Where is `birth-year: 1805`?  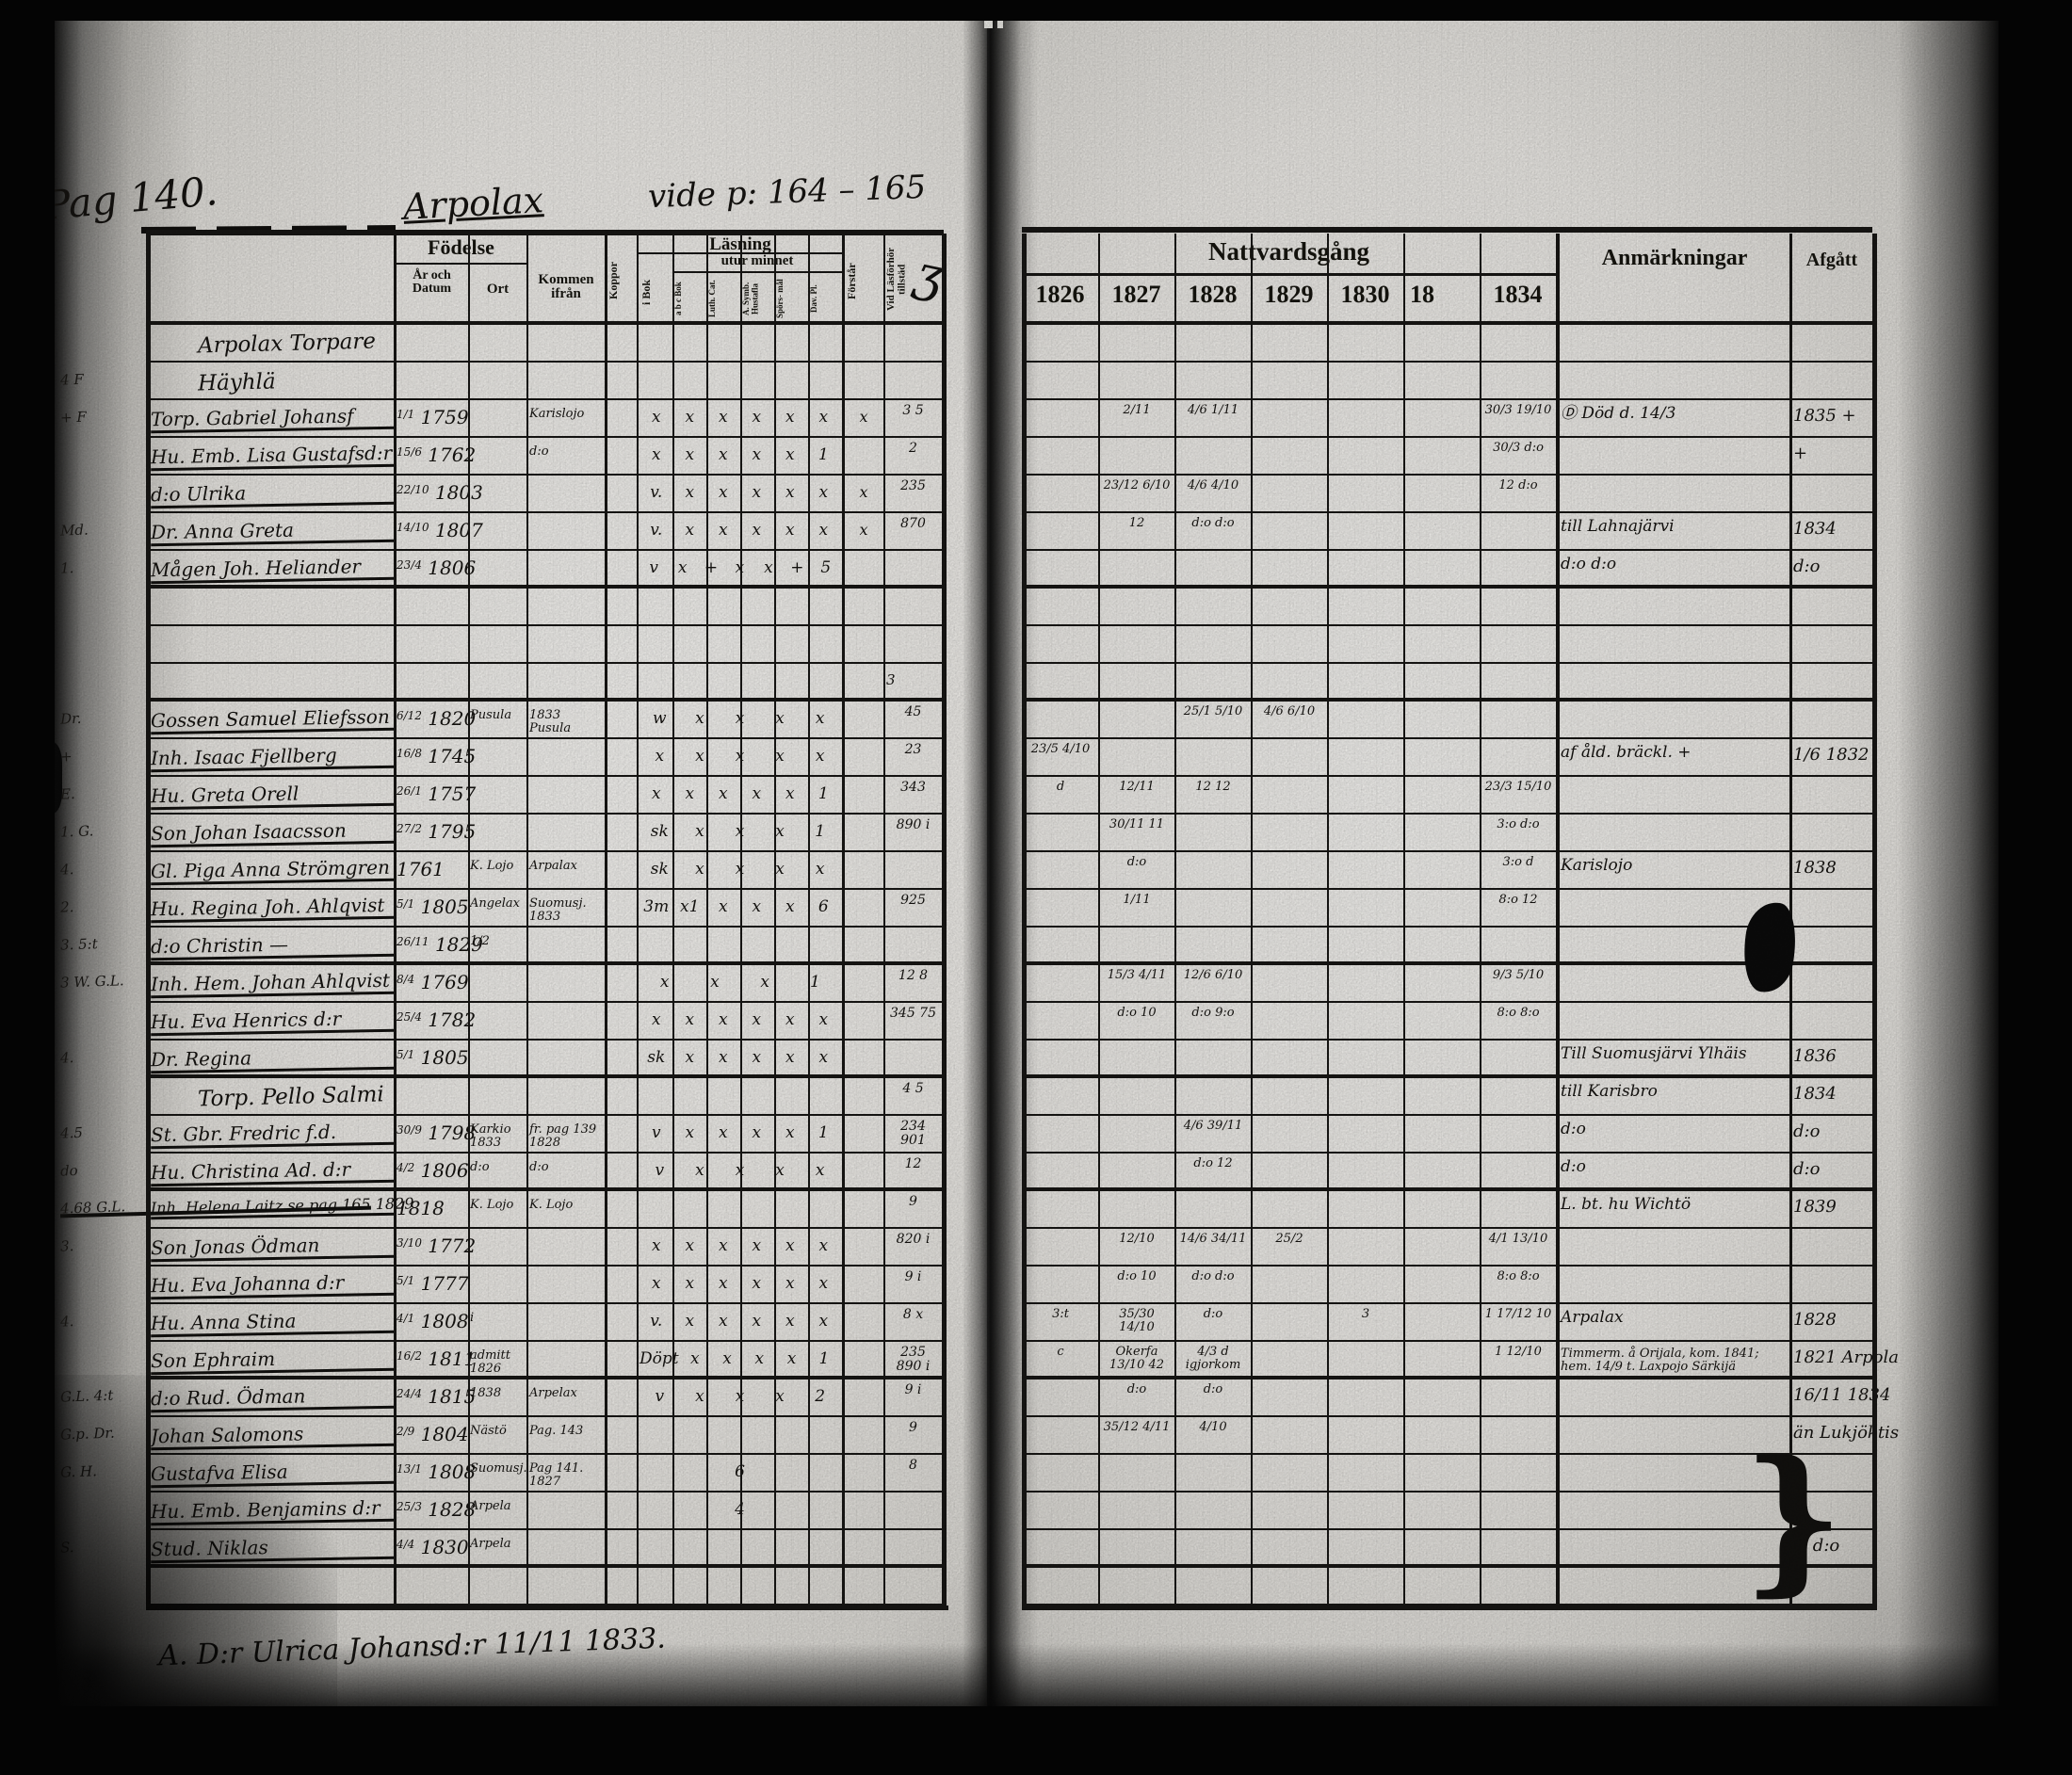
birth-year: 1805 is located at coordinates (441, 907).